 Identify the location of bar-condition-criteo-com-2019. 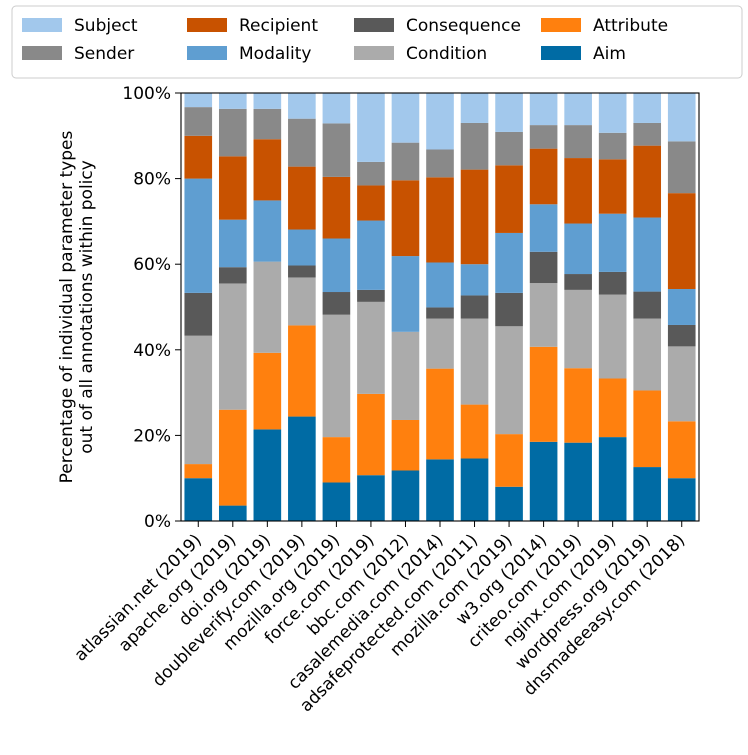
(578, 329).